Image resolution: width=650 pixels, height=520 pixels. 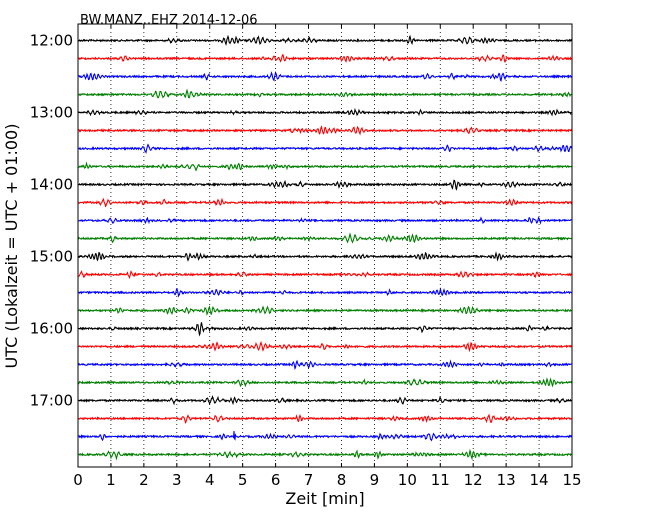 What do you see at coordinates (51, 185) in the screenshot?
I see `y-tick-label: 14:00` at bounding box center [51, 185].